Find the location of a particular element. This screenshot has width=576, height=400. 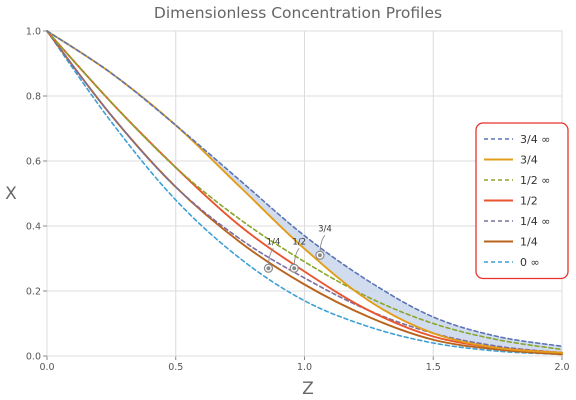

annotation-label: 1/2 is located at coordinates (299, 242).